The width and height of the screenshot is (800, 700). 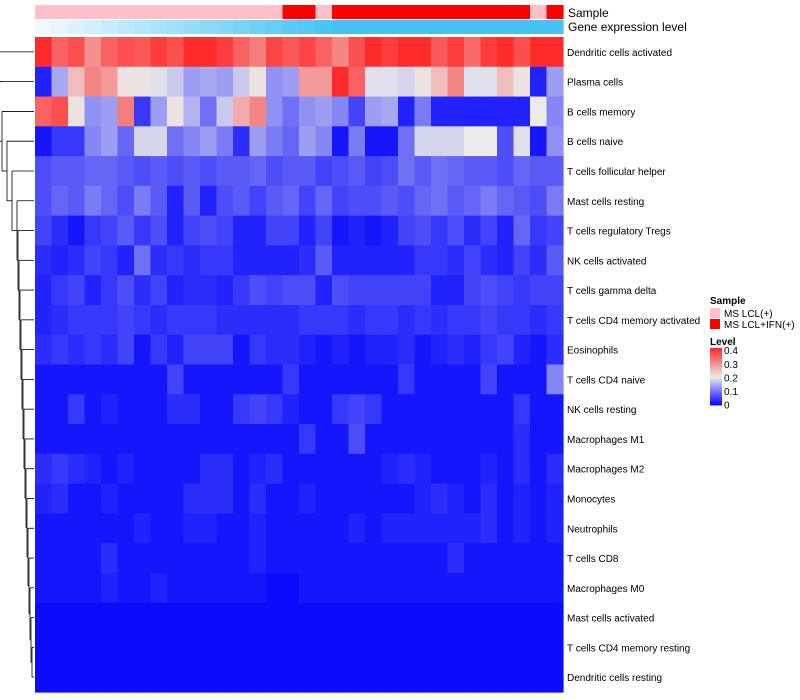 What do you see at coordinates (606, 440) in the screenshot?
I see `row-label: Macrophages M1` at bounding box center [606, 440].